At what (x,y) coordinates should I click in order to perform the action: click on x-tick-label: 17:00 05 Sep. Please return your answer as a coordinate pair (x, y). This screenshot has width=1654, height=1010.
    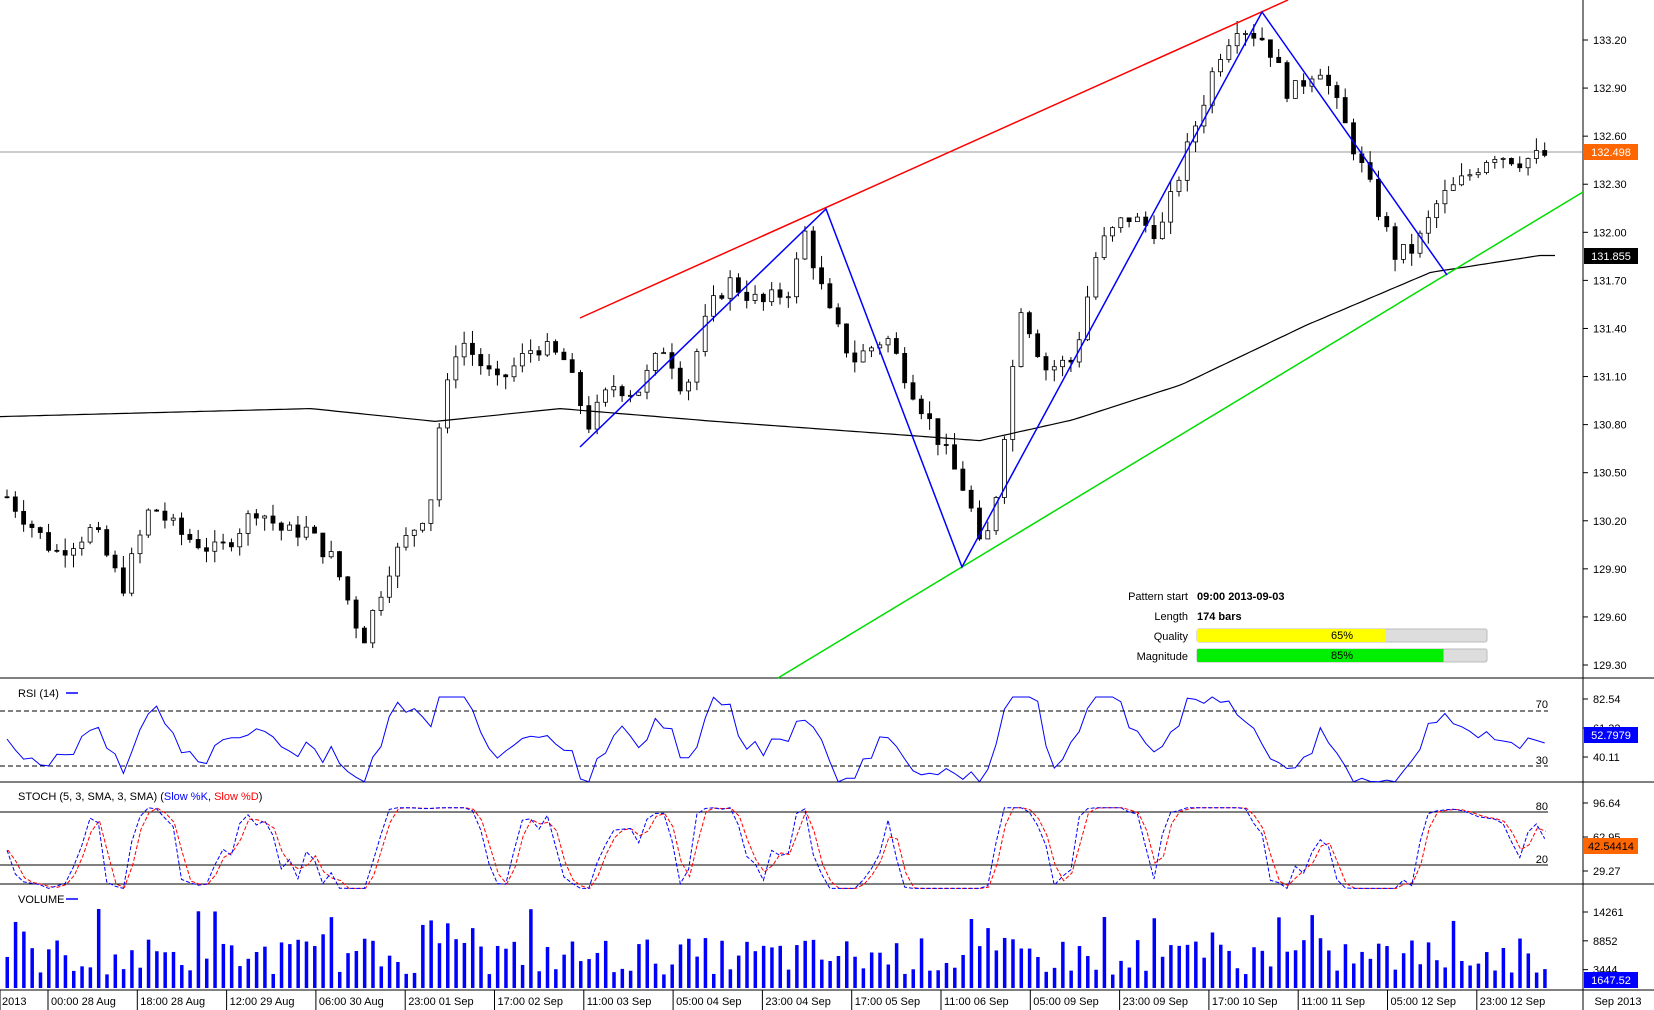
    Looking at the image, I should click on (887, 1002).